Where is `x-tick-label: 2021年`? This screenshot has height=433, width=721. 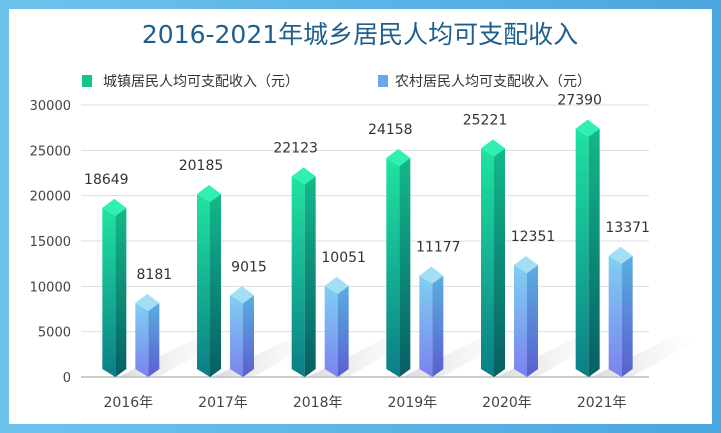
x-tick-label: 2021年 is located at coordinates (602, 403).